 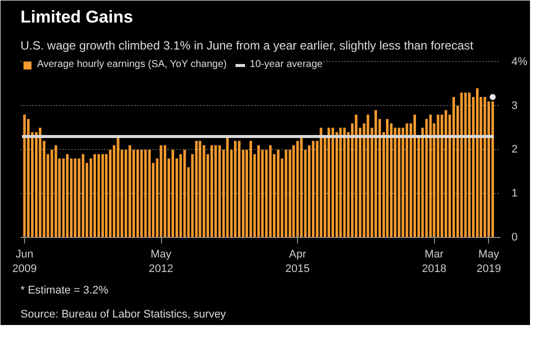 I want to click on text: * Estimate = 3.2%, so click(x=64, y=290).